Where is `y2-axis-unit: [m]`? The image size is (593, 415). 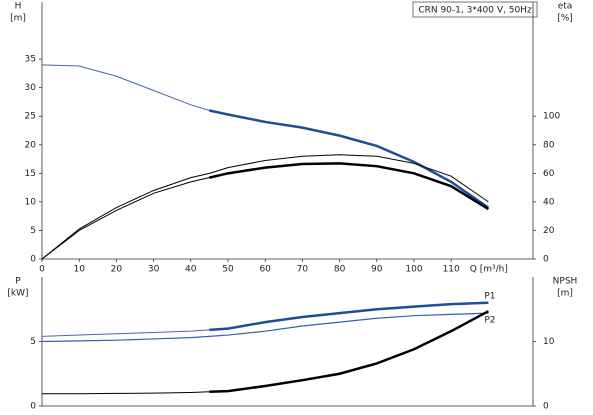 y2-axis-unit: [m] is located at coordinates (565, 294).